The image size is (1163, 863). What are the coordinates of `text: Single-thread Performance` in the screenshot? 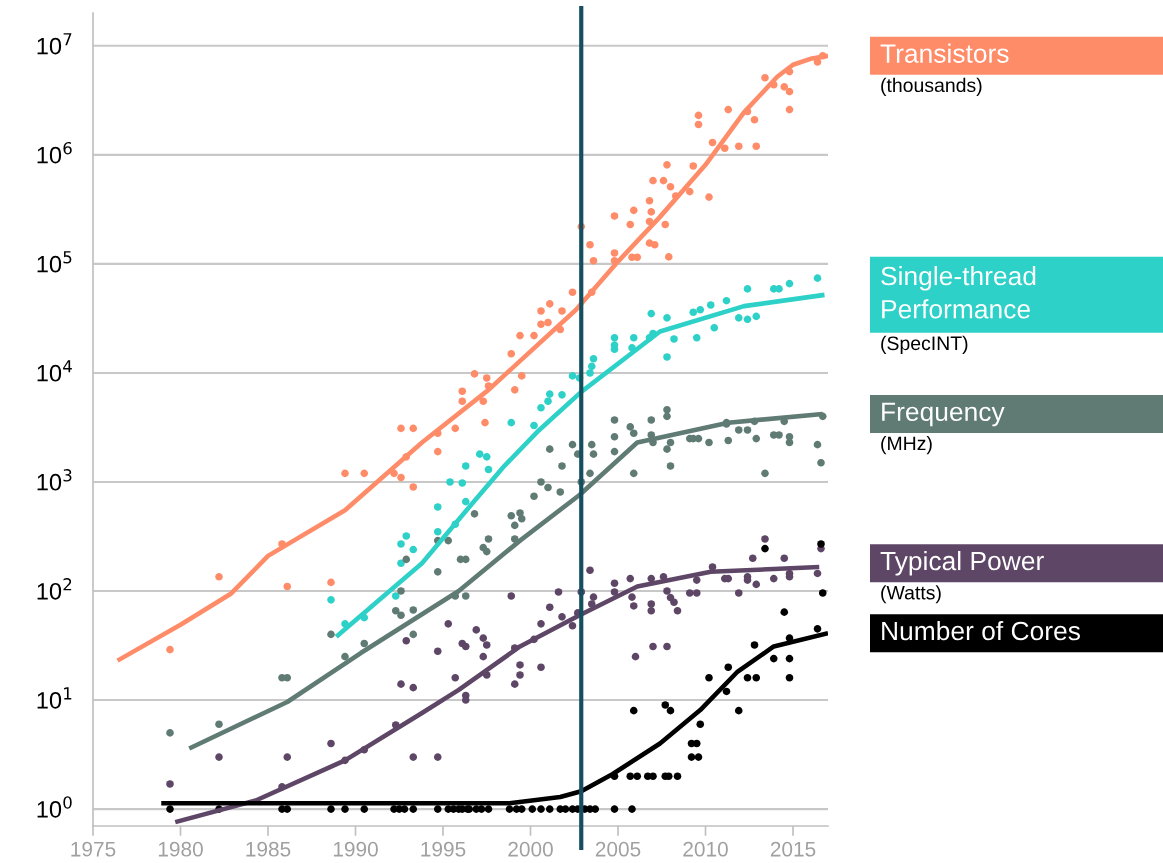 It's located at (958, 292).